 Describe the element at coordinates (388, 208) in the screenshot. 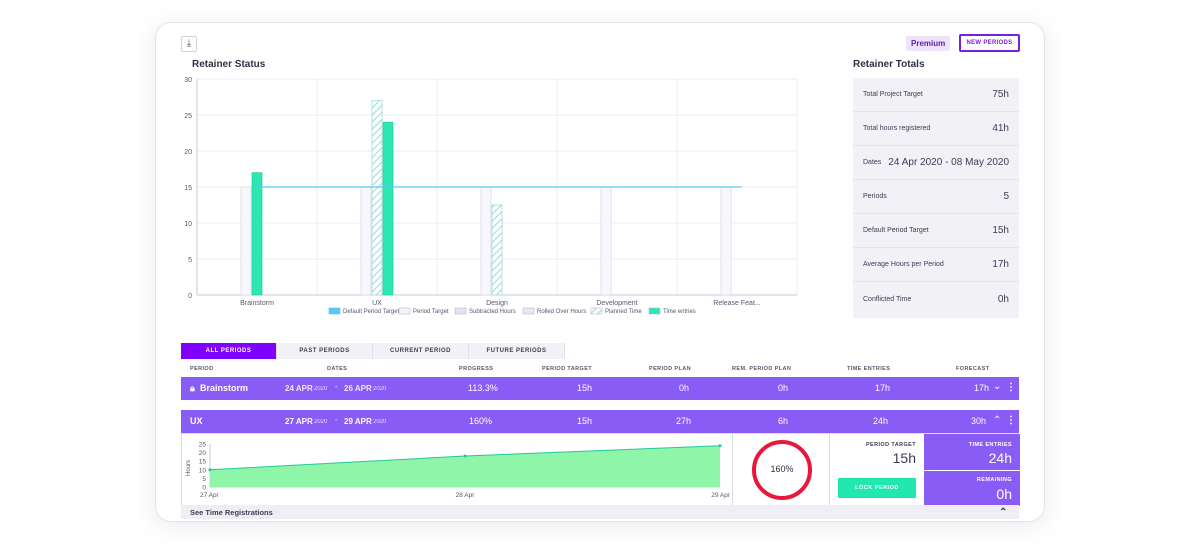

I see `bar-time-entries` at that location.